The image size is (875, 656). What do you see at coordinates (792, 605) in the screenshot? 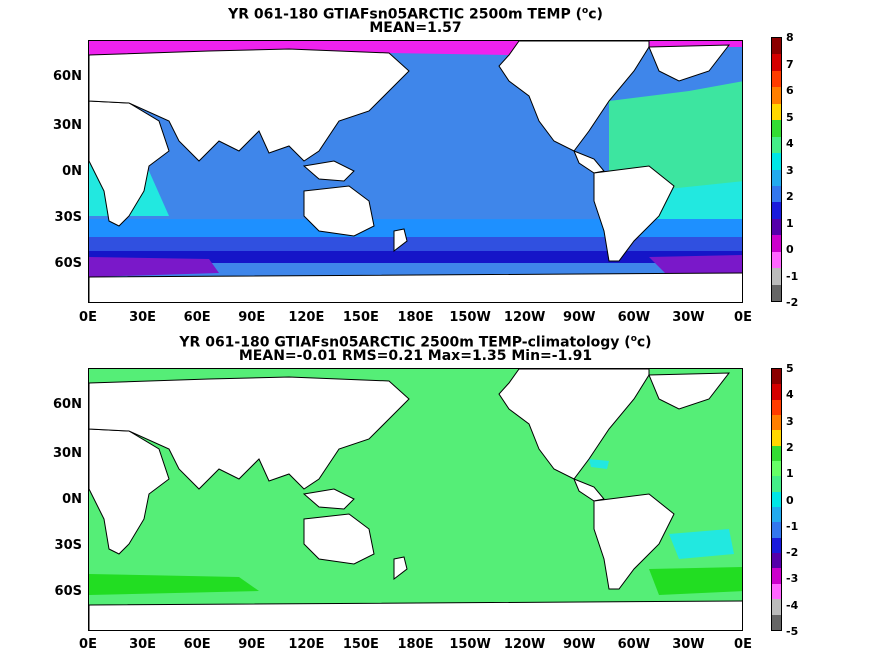
I see `colorbar-label: -4` at bounding box center [792, 605].